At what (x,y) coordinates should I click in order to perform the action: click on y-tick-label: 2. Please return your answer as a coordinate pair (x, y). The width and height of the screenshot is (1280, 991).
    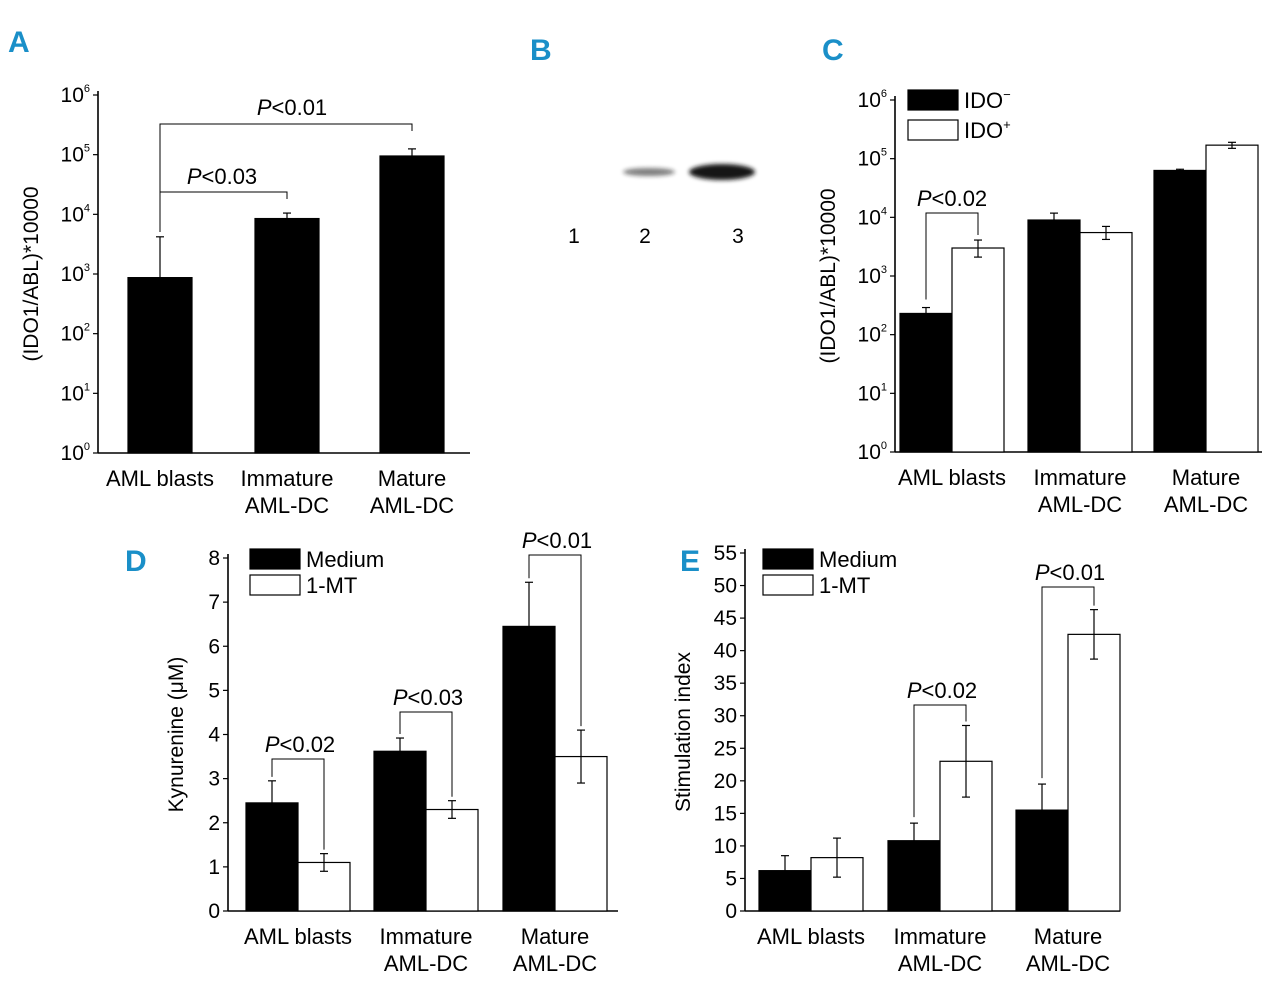
    Looking at the image, I should click on (214, 823).